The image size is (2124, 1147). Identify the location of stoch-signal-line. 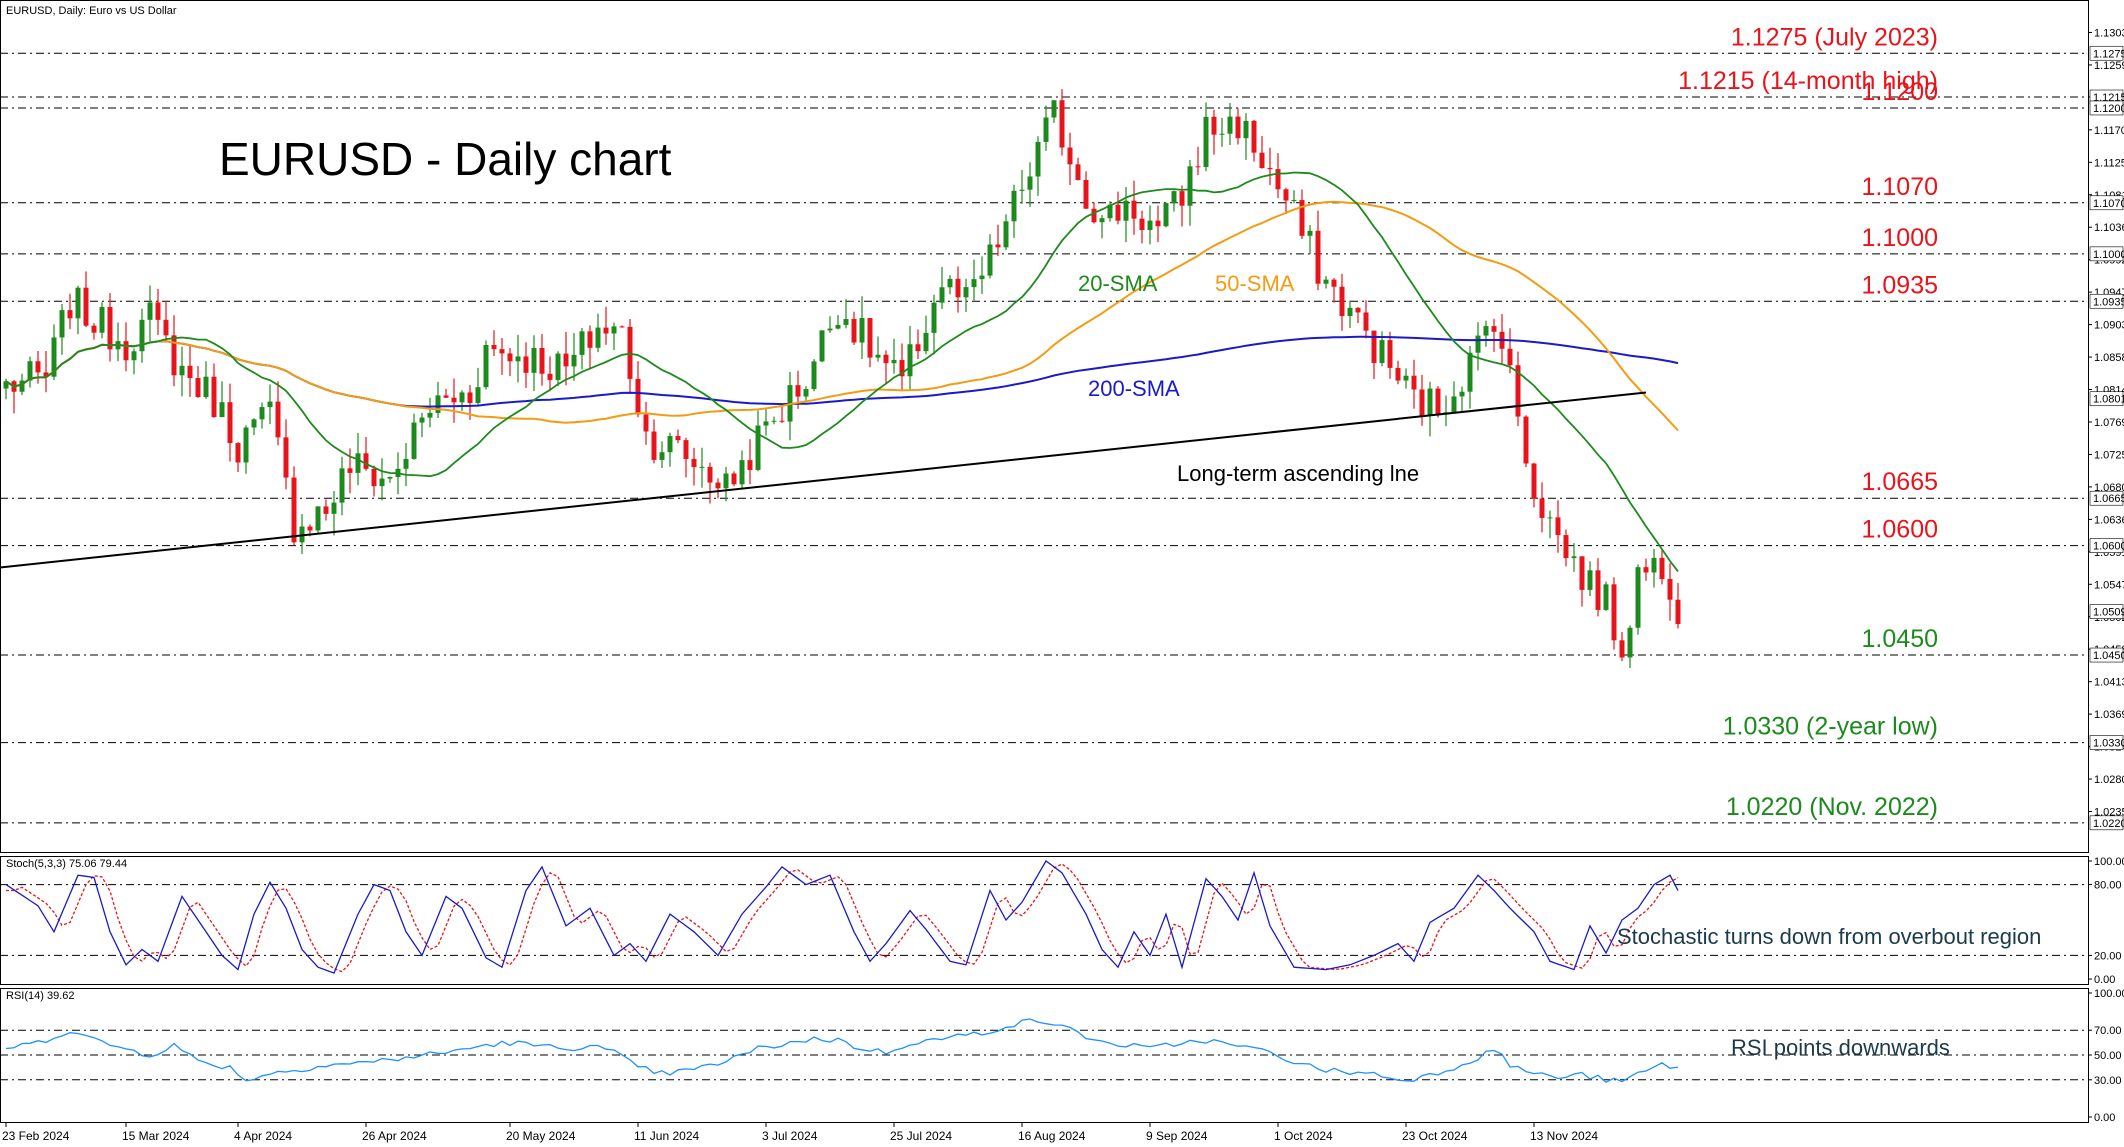
(842, 918).